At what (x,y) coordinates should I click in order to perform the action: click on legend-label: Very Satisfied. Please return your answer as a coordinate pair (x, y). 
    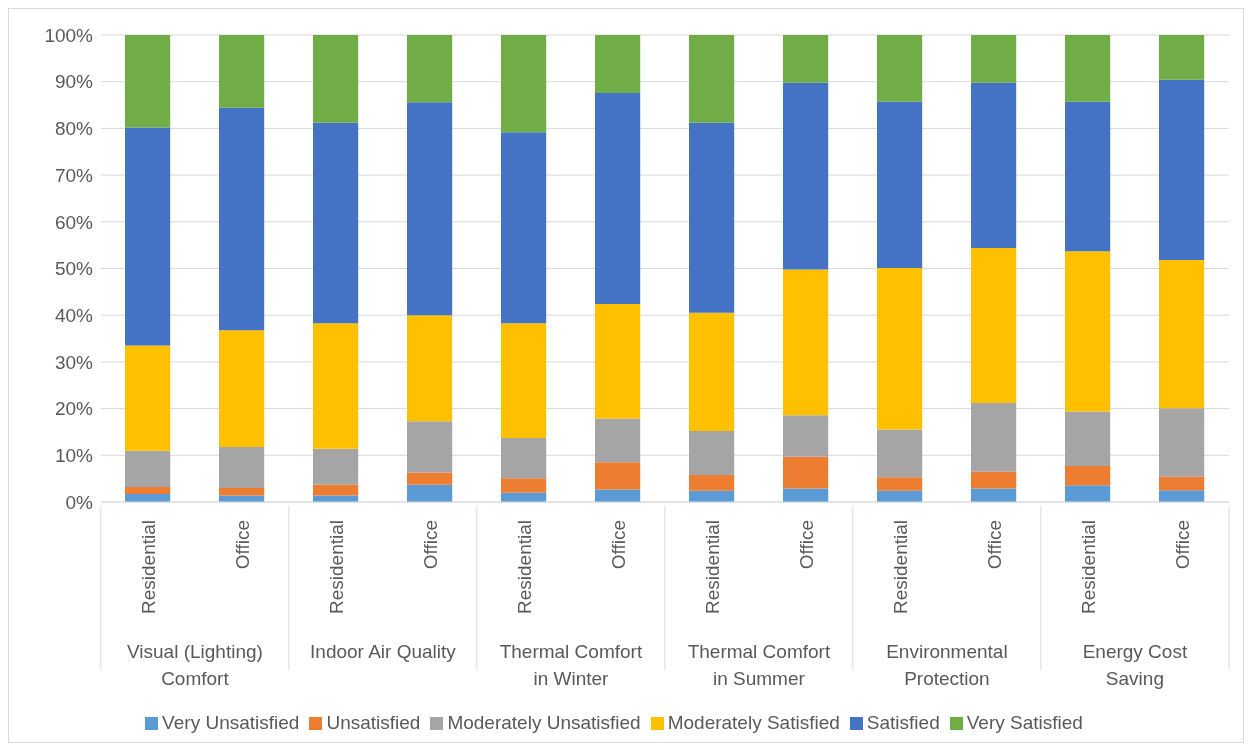
    Looking at the image, I should click on (1024, 722).